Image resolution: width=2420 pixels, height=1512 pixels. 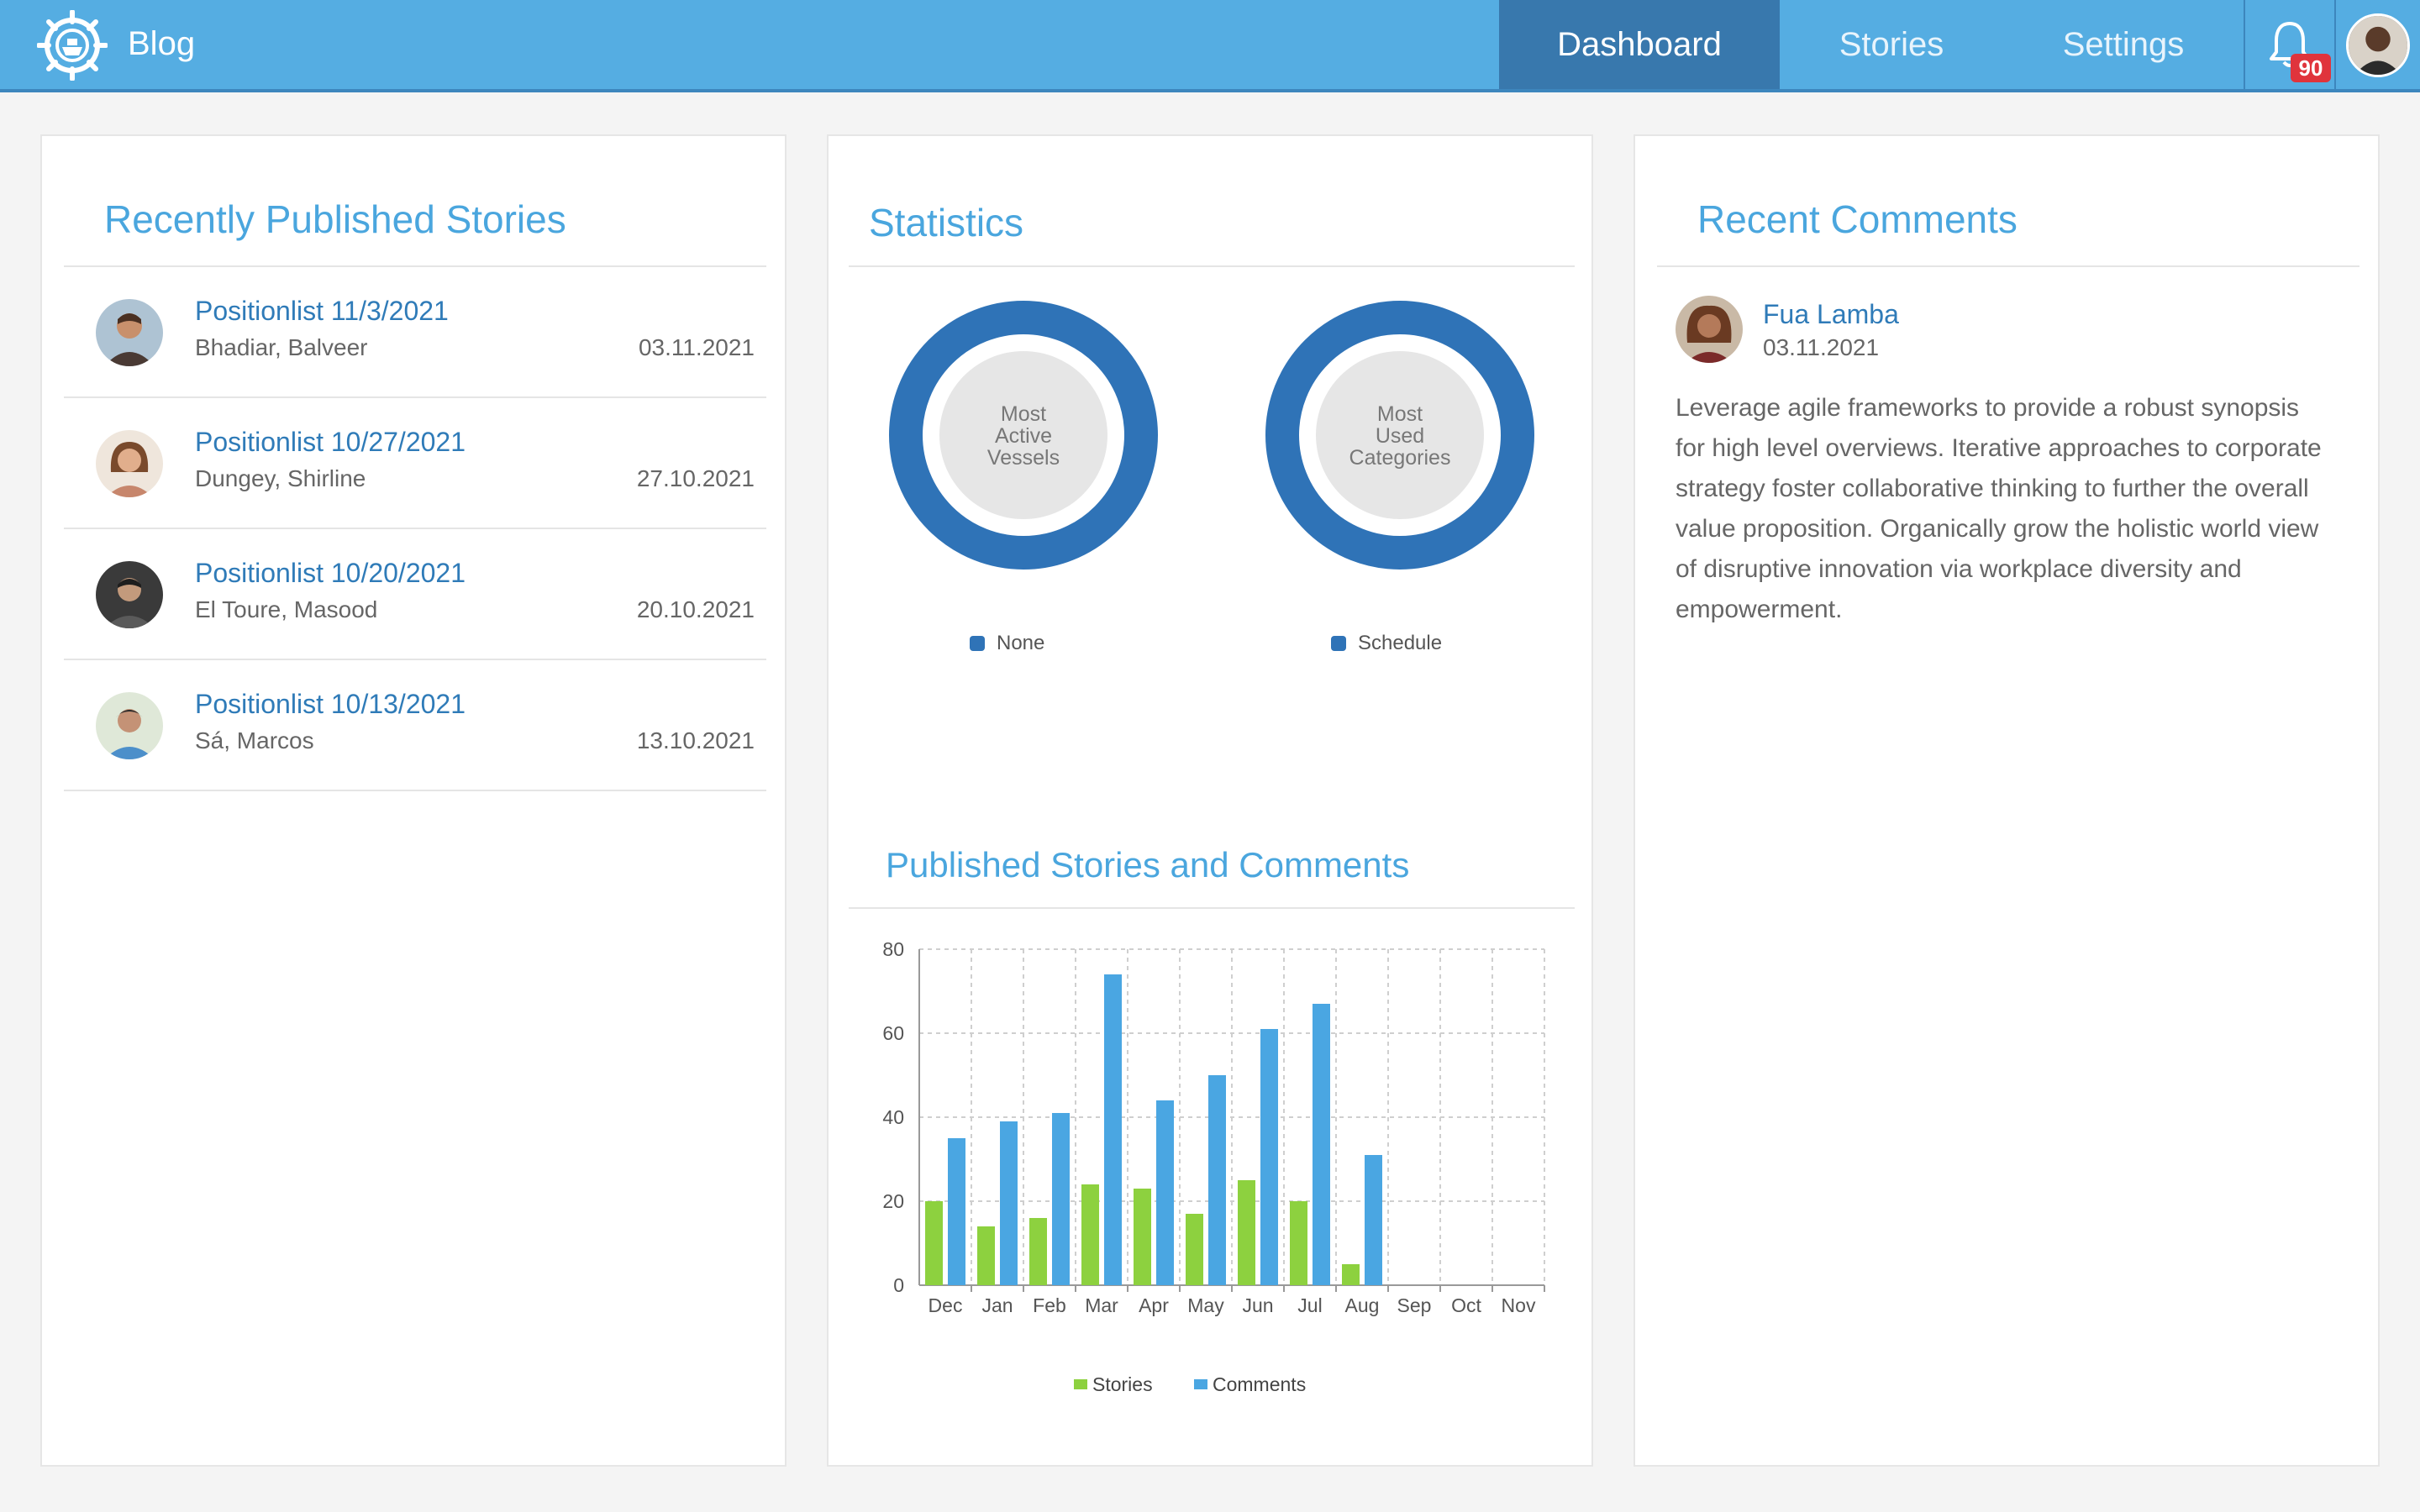 What do you see at coordinates (893, 1117) in the screenshot?
I see `y-tick-label: 40` at bounding box center [893, 1117].